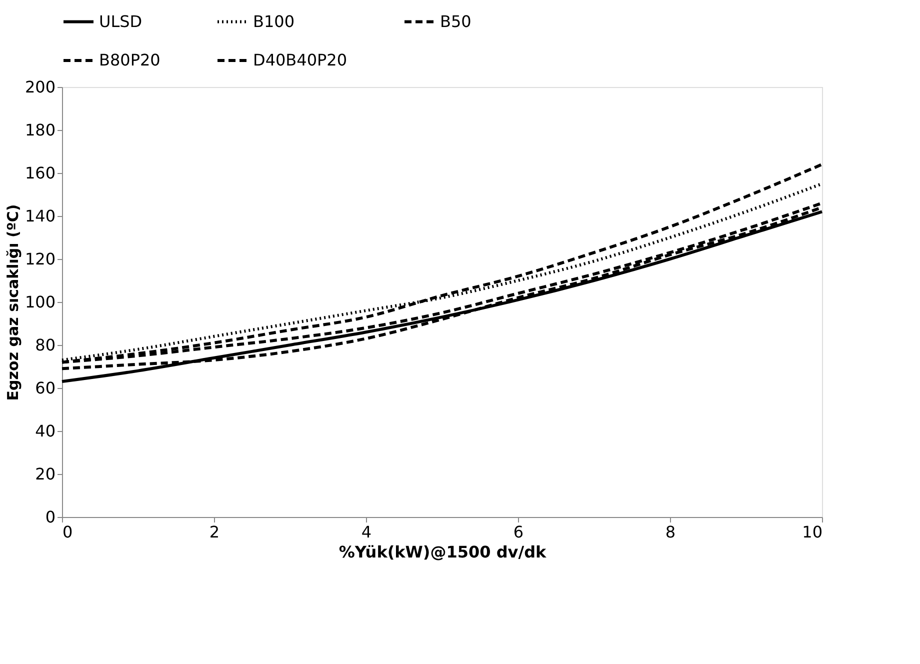 The height and width of the screenshot is (664, 920). What do you see at coordinates (13, 302) in the screenshot?
I see `y-axis-title: Egzoz gaz sıcaklığı (ºC)` at bounding box center [13, 302].